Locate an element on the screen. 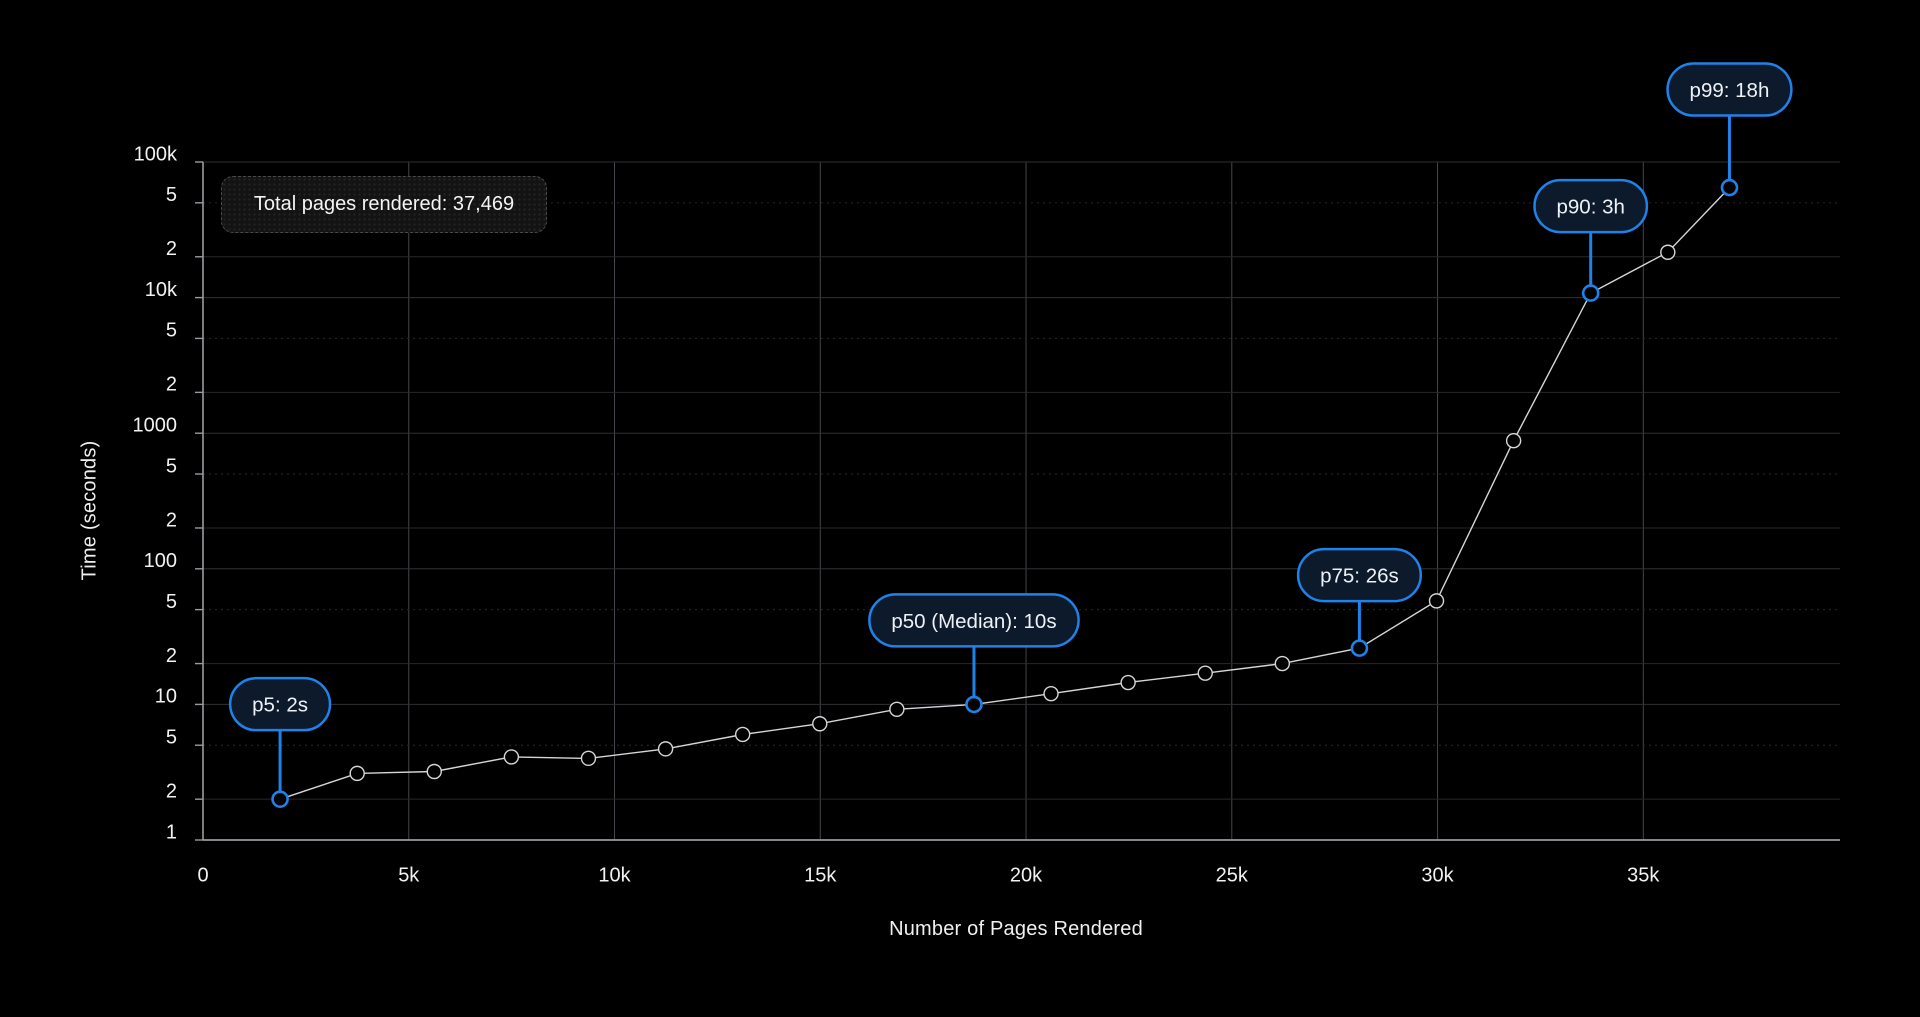 The height and width of the screenshot is (1017, 1920). annotation-label: p75: 26s is located at coordinates (1359, 576).